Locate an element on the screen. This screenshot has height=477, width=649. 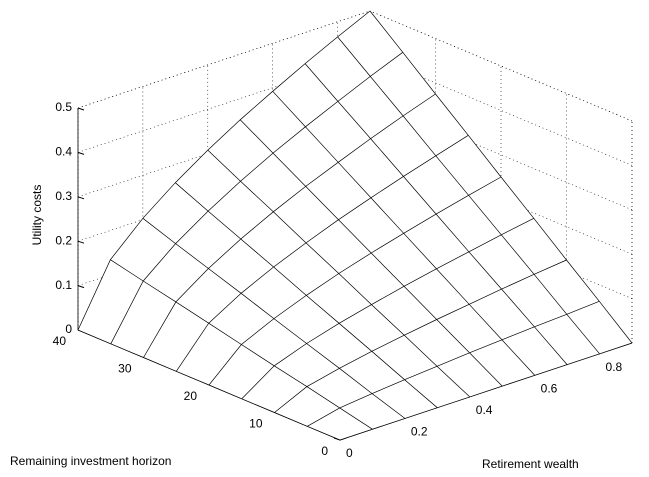
y-tick-label: 0.8 is located at coordinates (614, 367).